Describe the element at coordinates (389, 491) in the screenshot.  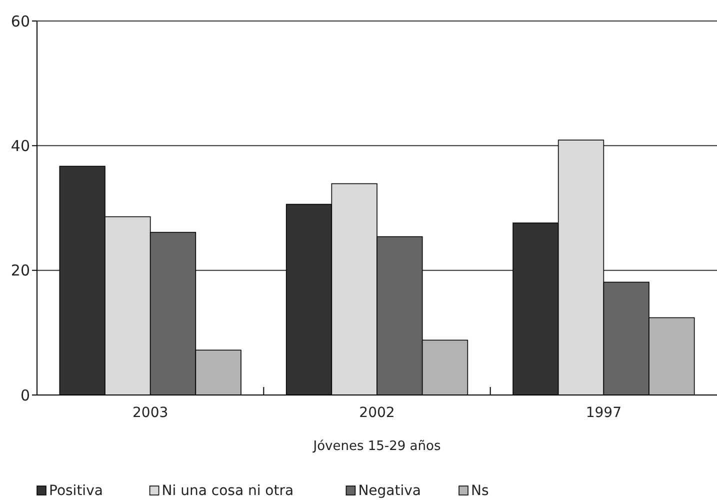
I see `legend-label: Negativa` at that location.